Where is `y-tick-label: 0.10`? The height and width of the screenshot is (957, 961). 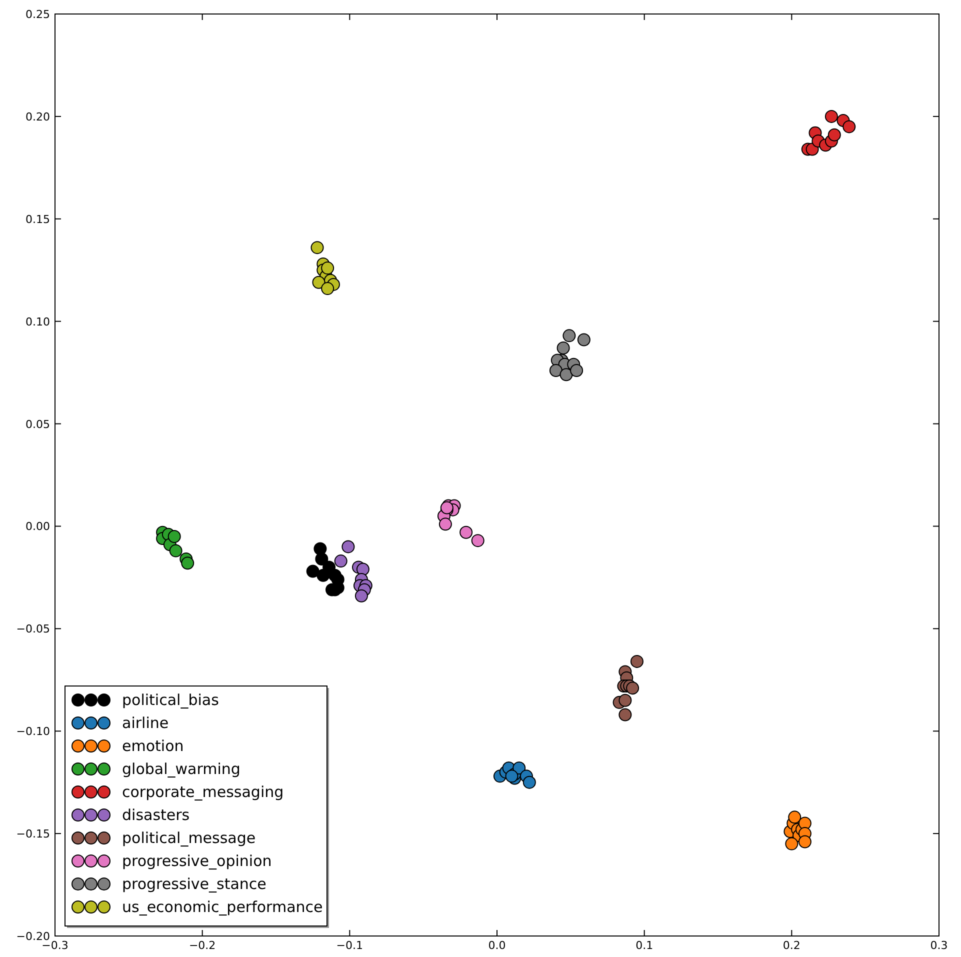 y-tick-label: 0.10 is located at coordinates (38, 321).